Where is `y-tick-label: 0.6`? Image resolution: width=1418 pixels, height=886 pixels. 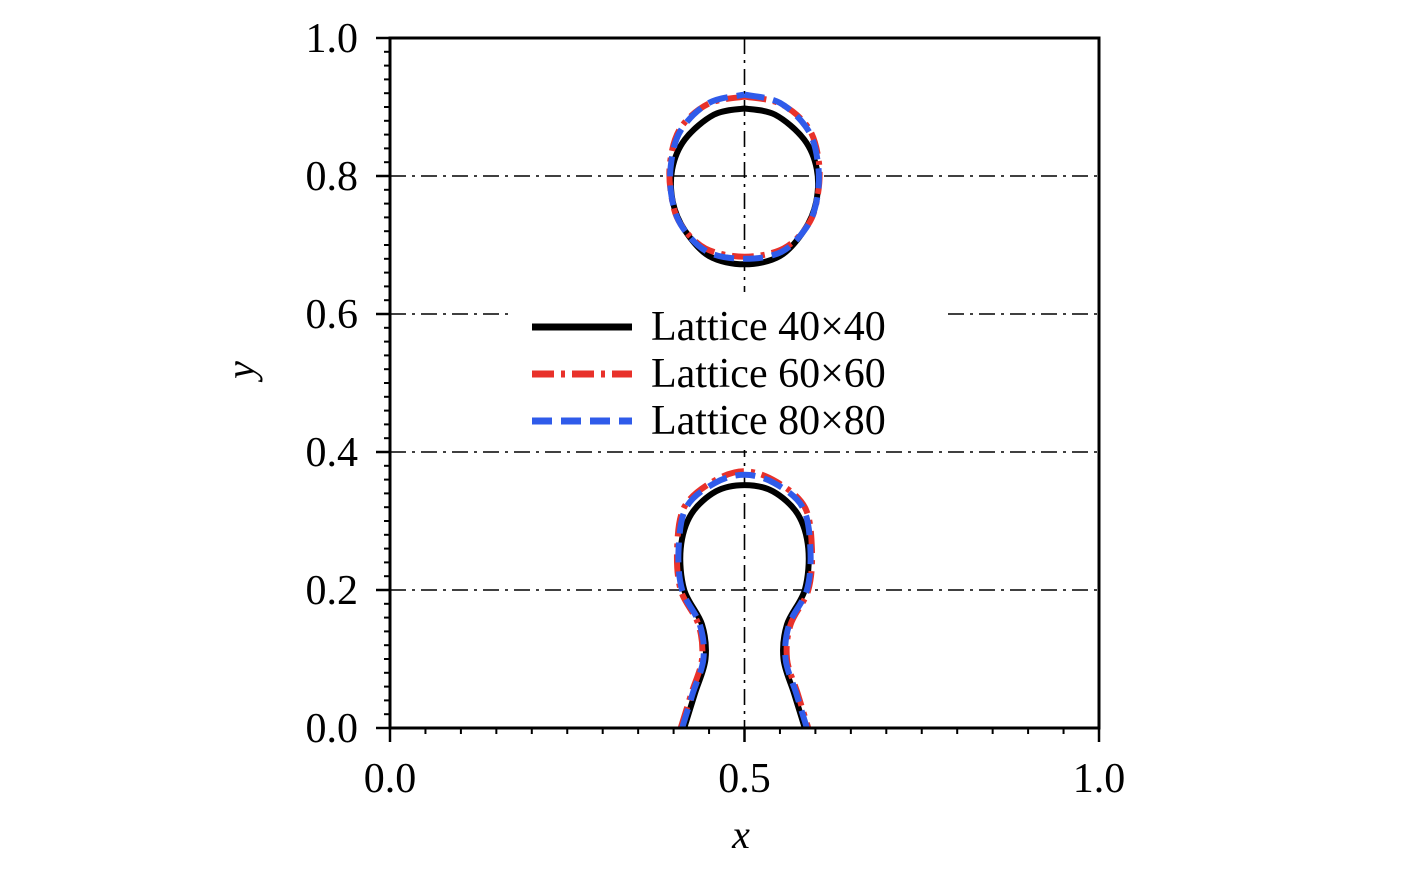
y-tick-label: 0.6 is located at coordinates (332, 315).